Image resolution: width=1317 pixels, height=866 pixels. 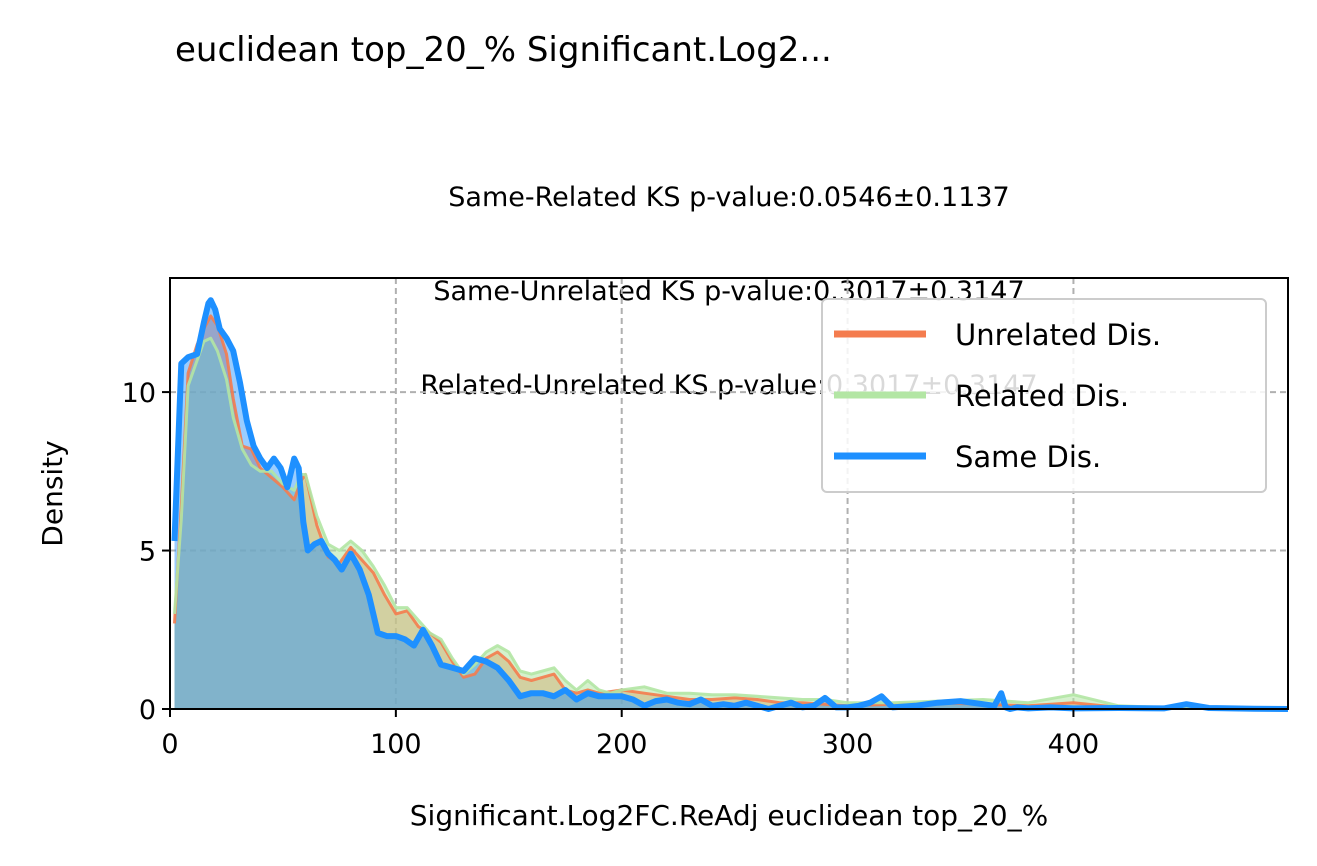 I want to click on x-axis-ticks: 0 100 200 300 400, so click(x=630, y=734).